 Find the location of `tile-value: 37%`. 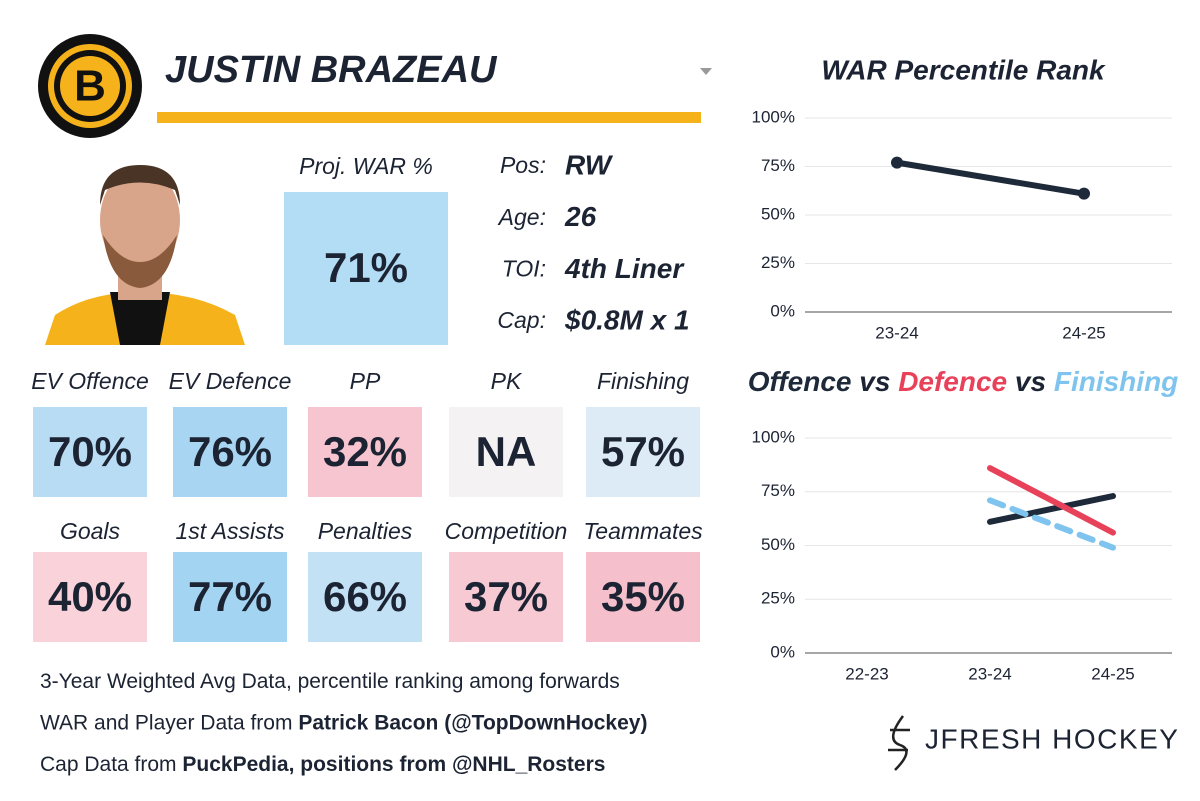

tile-value: 37% is located at coordinates (506, 596).